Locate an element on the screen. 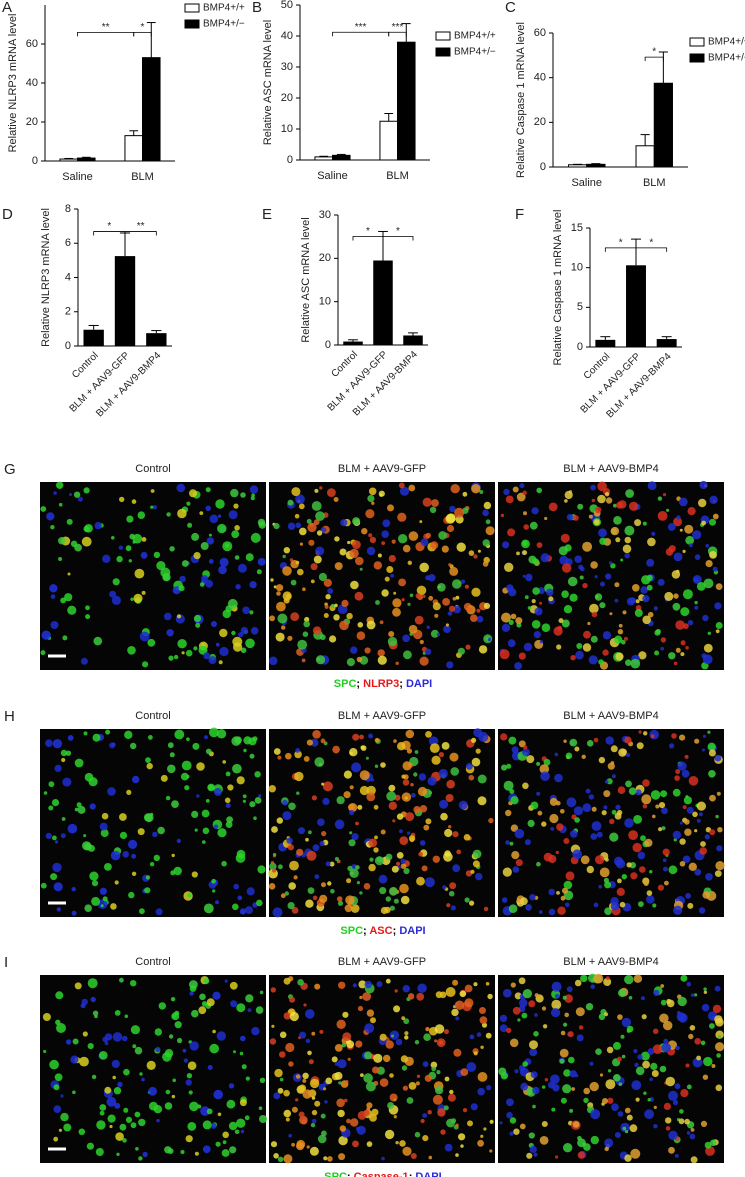 The width and height of the screenshot is (745, 1177). y-tick-label: 20 is located at coordinates (287, 98).